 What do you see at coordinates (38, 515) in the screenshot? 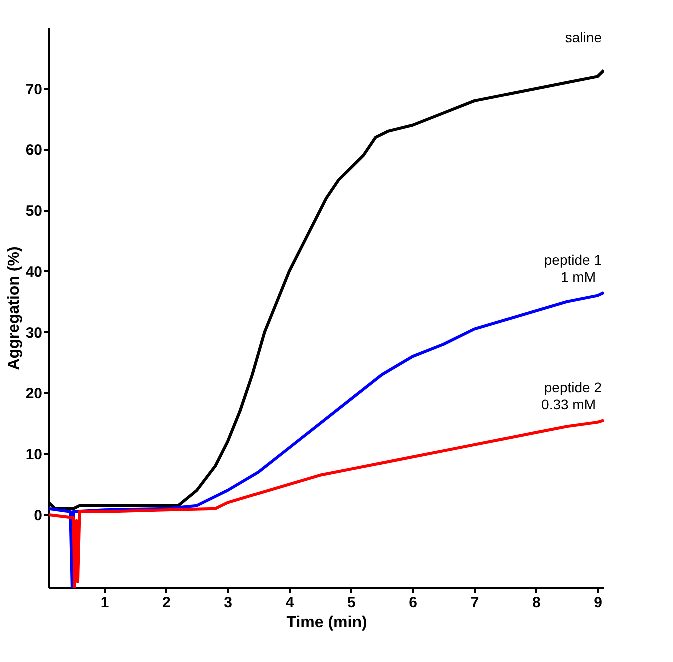
I see `y-tick-label: 0` at bounding box center [38, 515].